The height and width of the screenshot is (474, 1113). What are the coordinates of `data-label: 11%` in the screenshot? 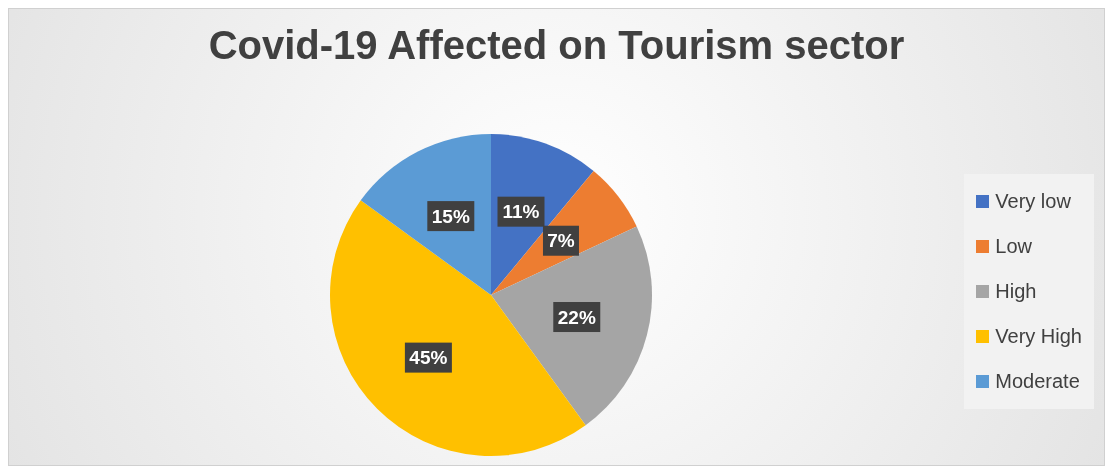 It's located at (521, 212).